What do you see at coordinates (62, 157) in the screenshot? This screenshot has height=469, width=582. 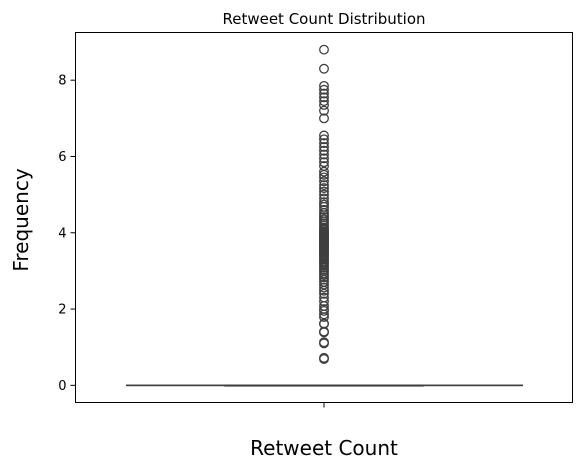 I see `y-tick-label: 6` at bounding box center [62, 157].